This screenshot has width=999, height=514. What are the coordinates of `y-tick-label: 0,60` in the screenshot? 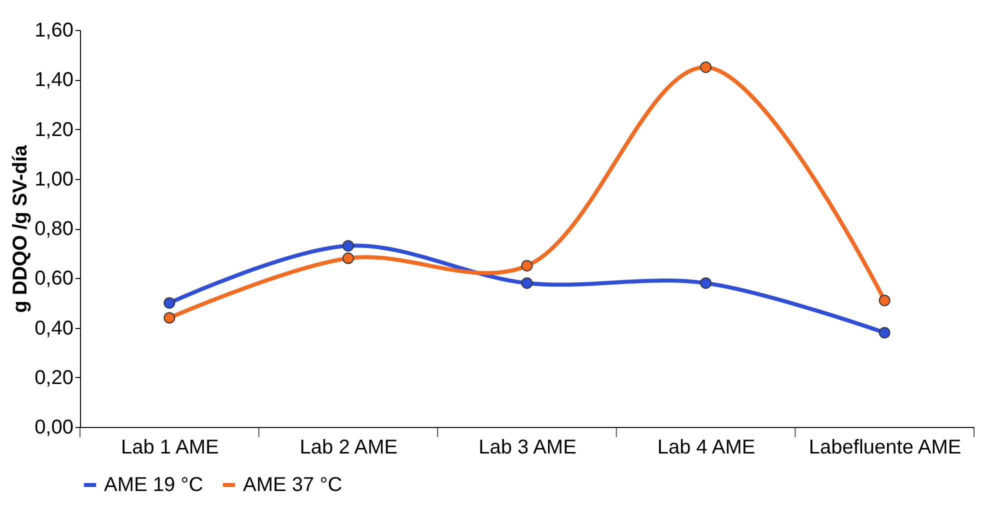 It's located at (54, 279).